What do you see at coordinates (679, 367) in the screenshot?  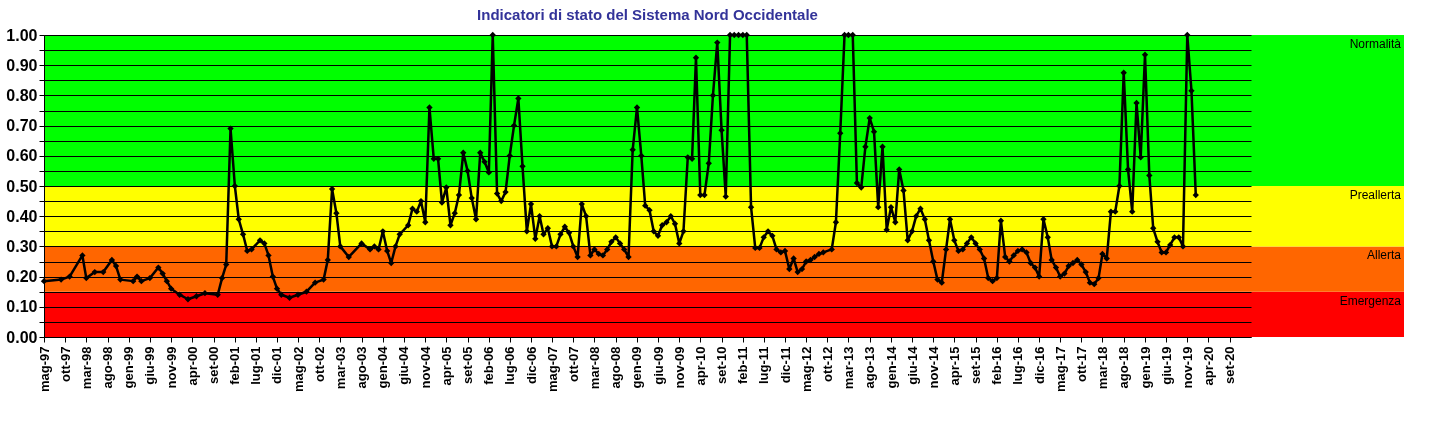 I see `x-tick-label: nov-09` at bounding box center [679, 367].